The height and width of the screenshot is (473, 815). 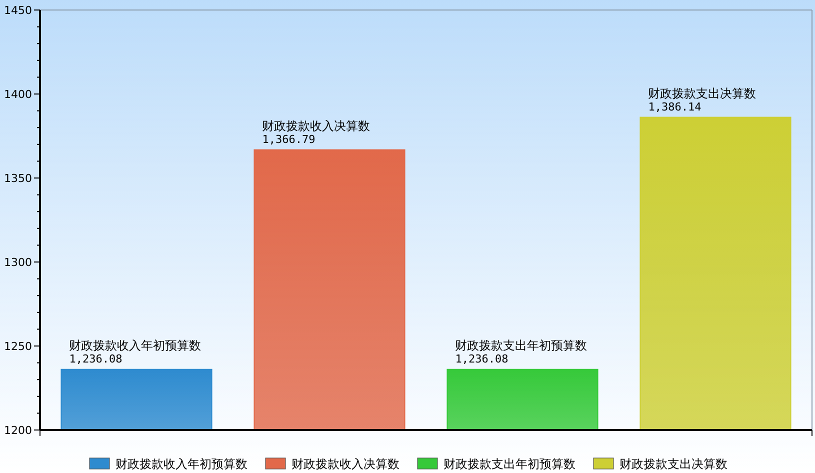 What do you see at coordinates (18, 178) in the screenshot?
I see `y-tick-label: 1350` at bounding box center [18, 178].